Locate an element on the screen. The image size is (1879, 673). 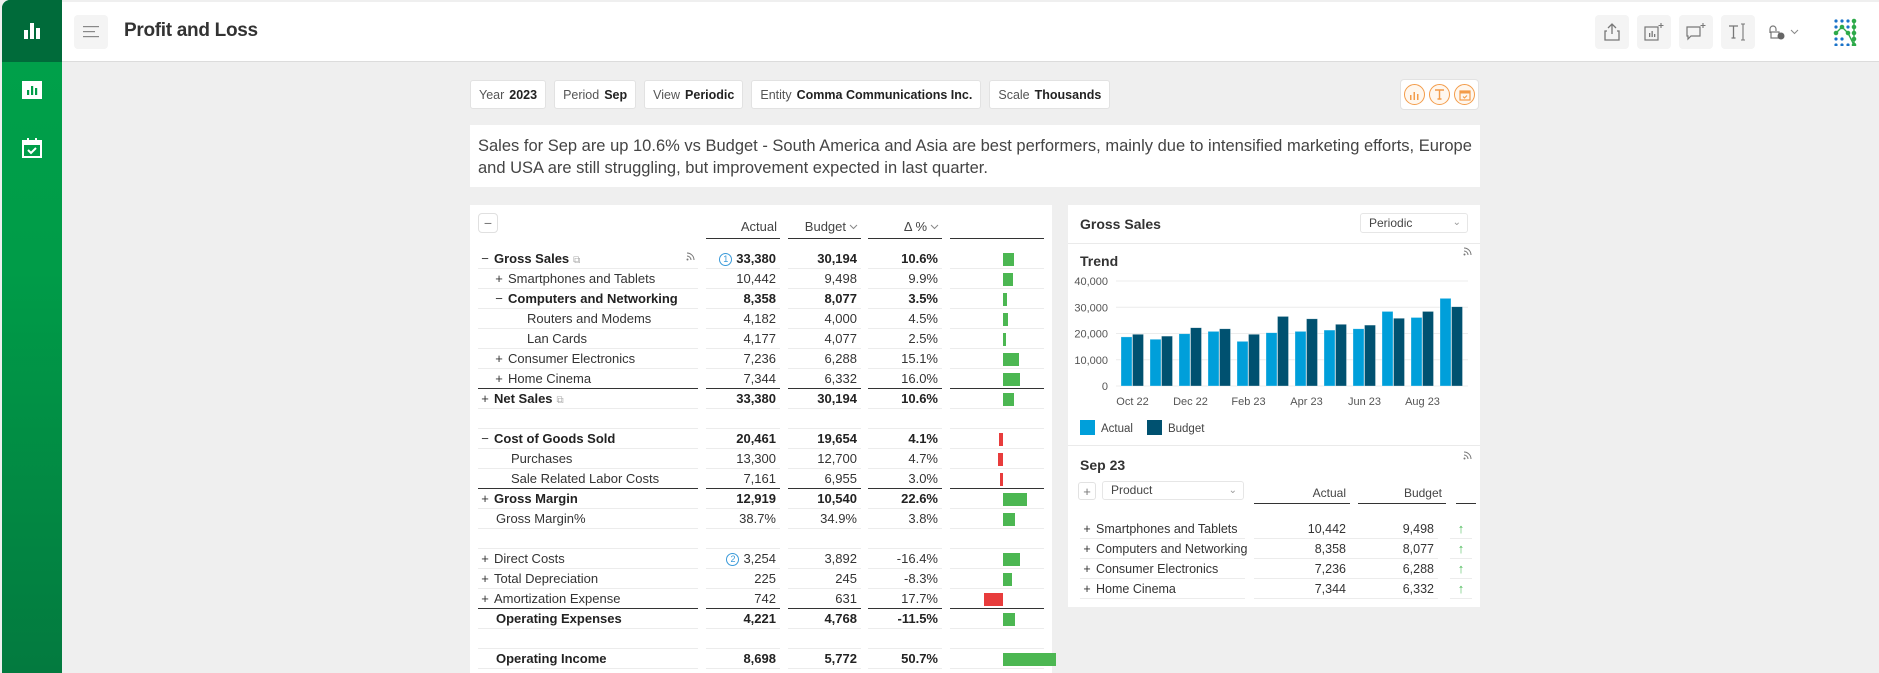
legend-item-budget: Budget is located at coordinates (1175, 427).